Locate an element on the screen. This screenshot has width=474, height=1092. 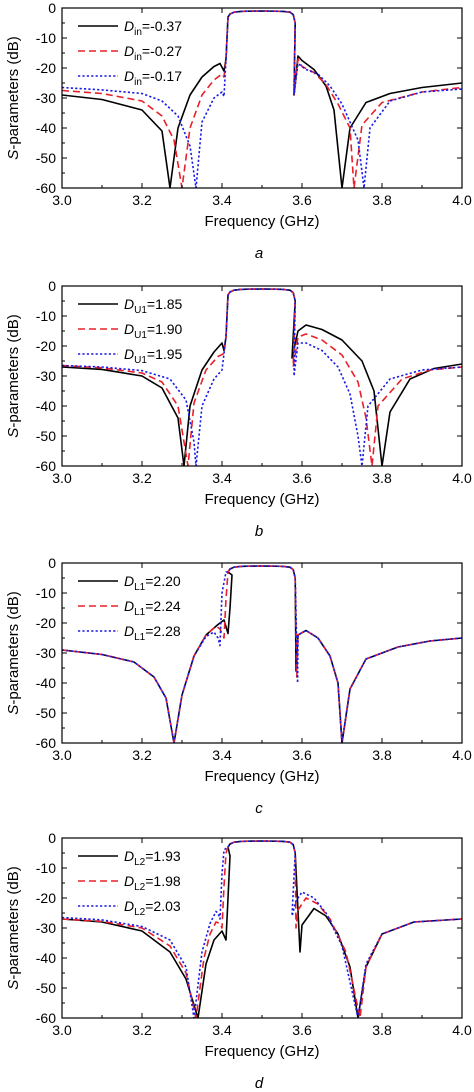
legend: DL2=1.93 DL2=1.98 DL2=2.03 is located at coordinates (129, 883).